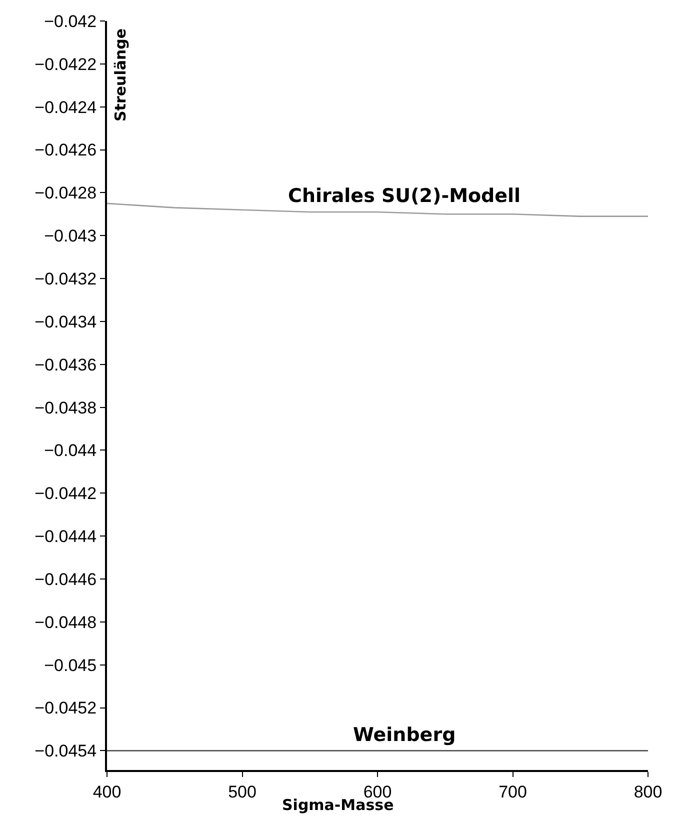 This screenshot has height=816, width=674. I want to click on line-series, so click(377, 209).